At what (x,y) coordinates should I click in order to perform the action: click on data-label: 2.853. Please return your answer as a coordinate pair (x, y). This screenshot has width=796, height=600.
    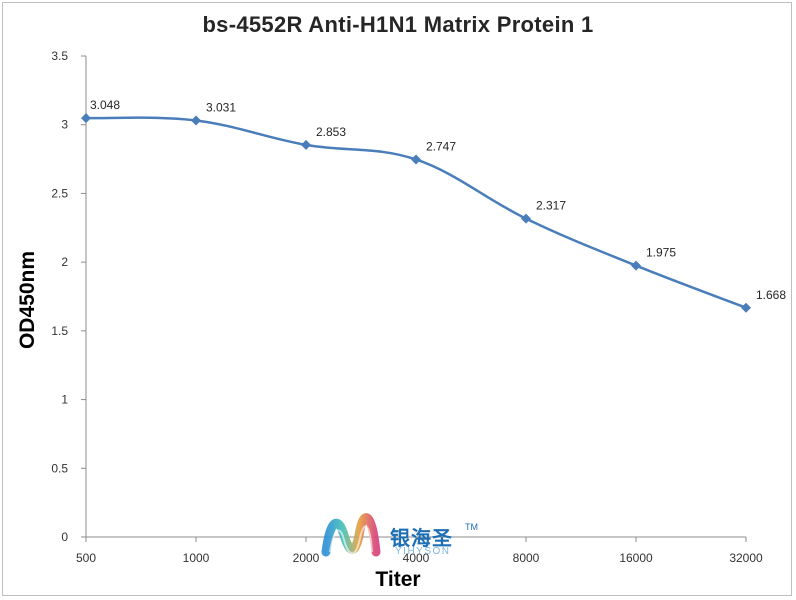
    Looking at the image, I should click on (331, 132).